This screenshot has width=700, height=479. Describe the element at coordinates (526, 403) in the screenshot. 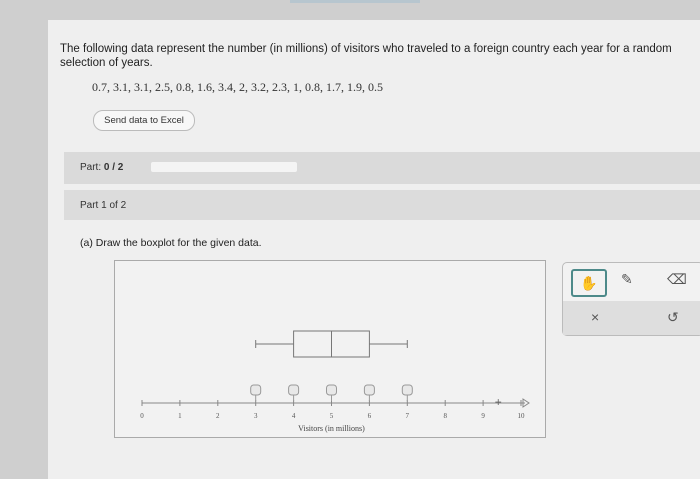

I see `axis-arrow` at that location.